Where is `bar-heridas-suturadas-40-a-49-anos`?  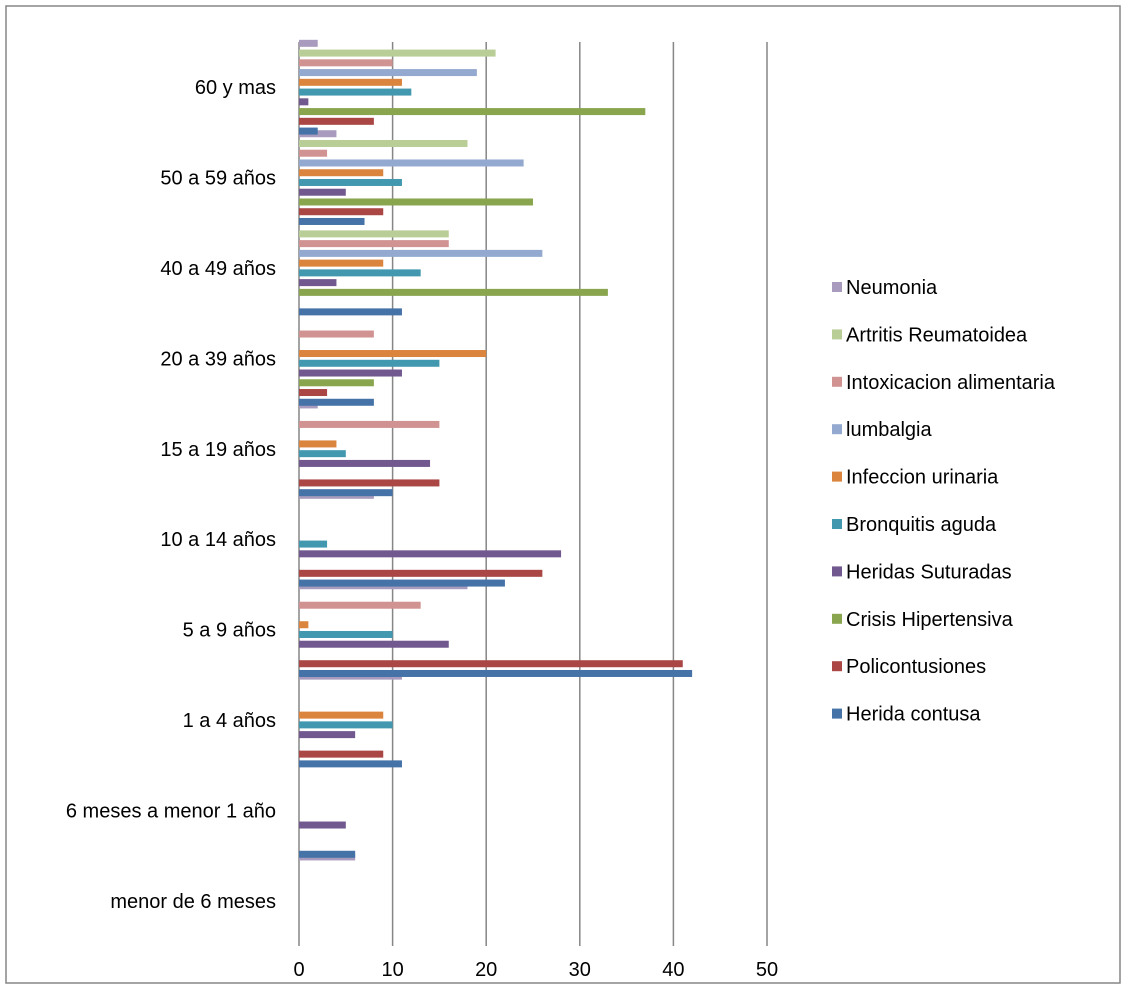 bar-heridas-suturadas-40-a-49-anos is located at coordinates (318, 283).